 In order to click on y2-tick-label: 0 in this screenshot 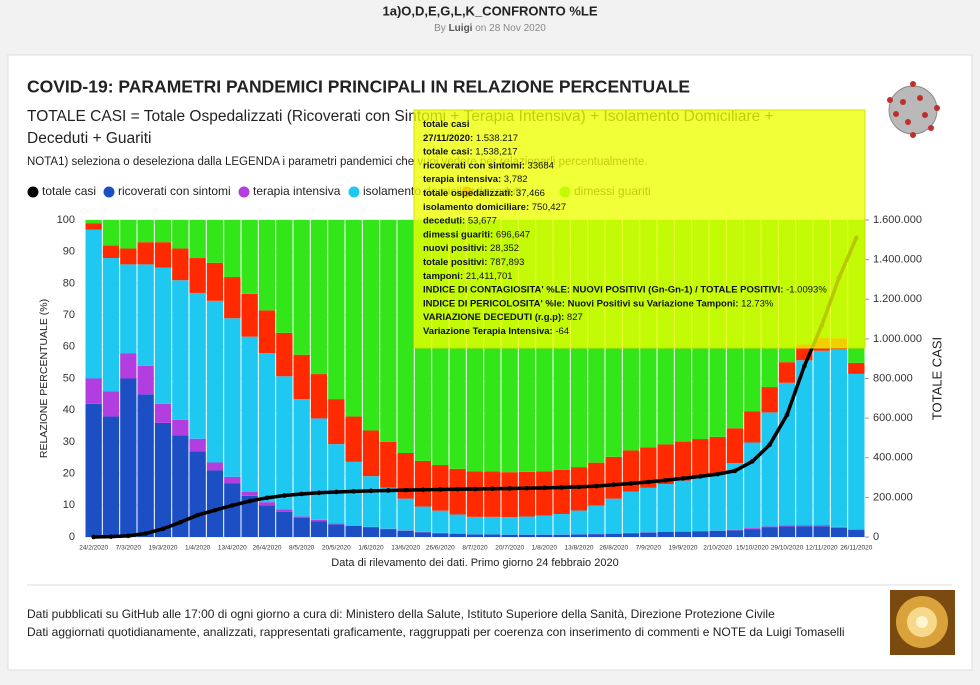, I will do `click(876, 537)`.